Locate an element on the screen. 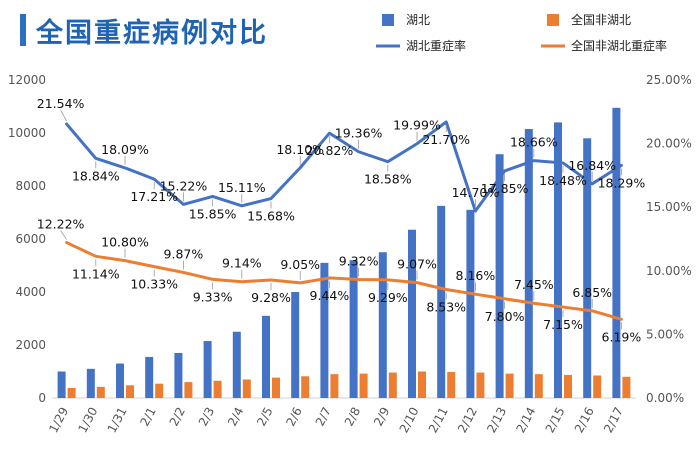 This screenshot has height=450, width=700. data-label-non-hubei-rate: 9.29% is located at coordinates (388, 297).